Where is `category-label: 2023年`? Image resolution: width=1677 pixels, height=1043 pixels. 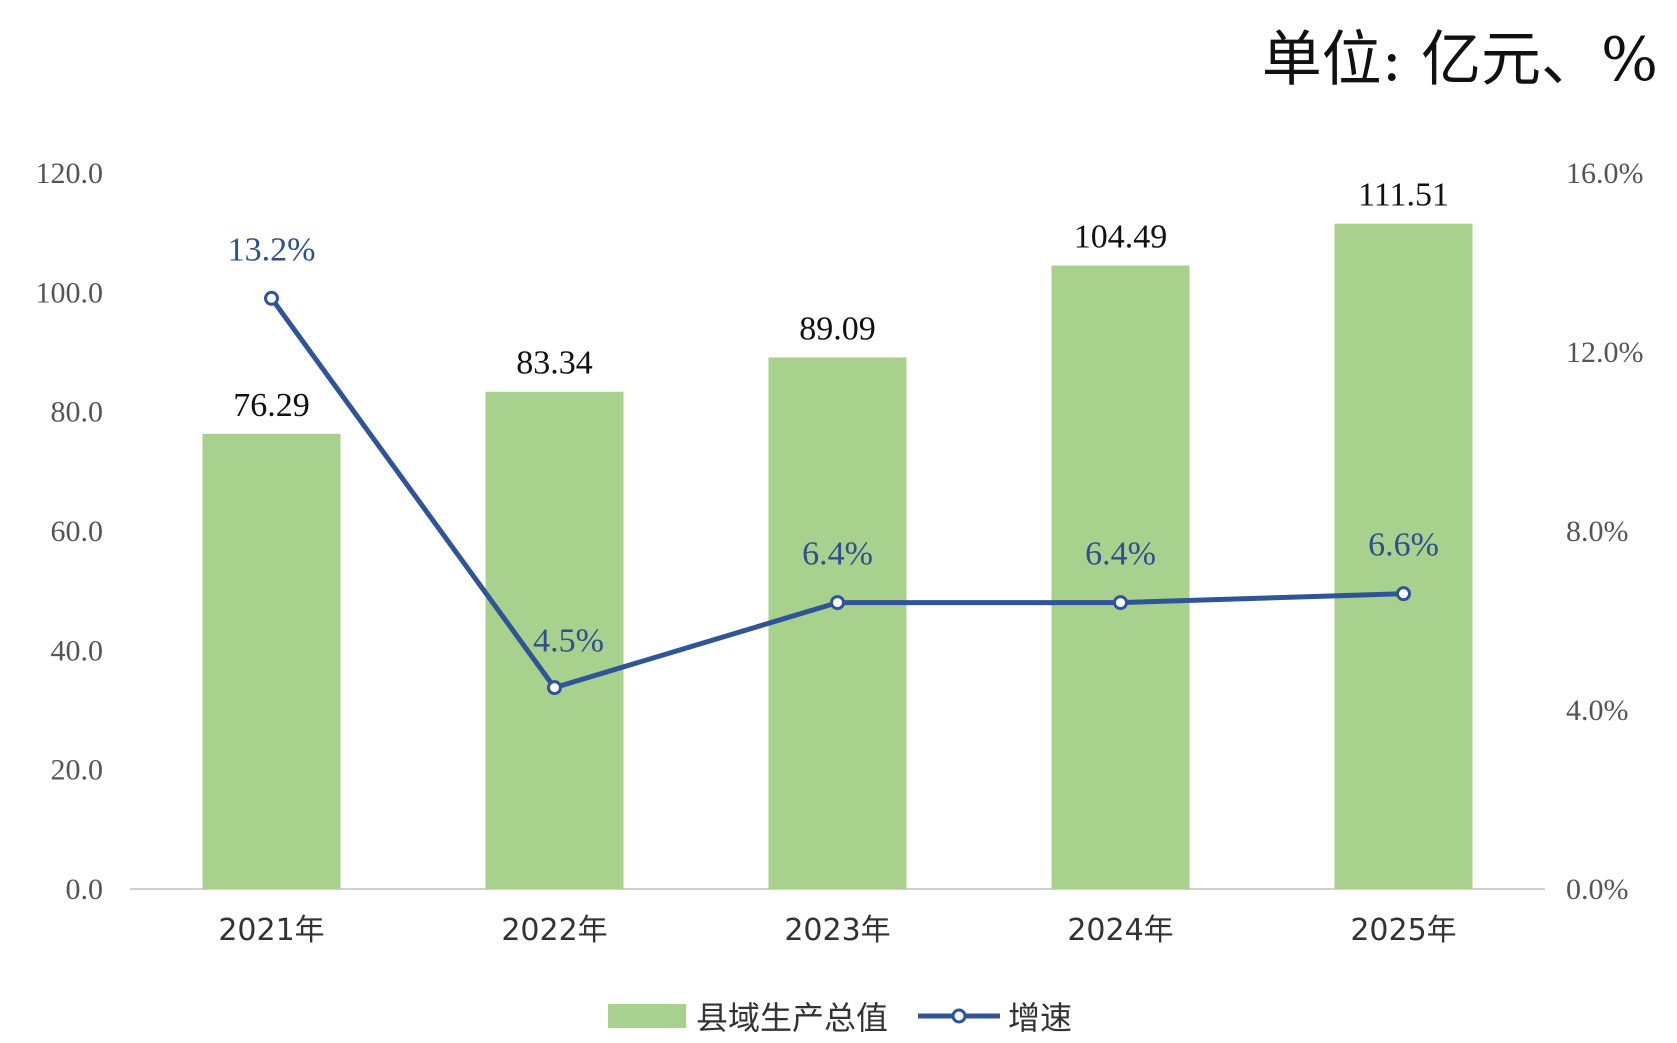
category-label: 2023年 is located at coordinates (837, 930).